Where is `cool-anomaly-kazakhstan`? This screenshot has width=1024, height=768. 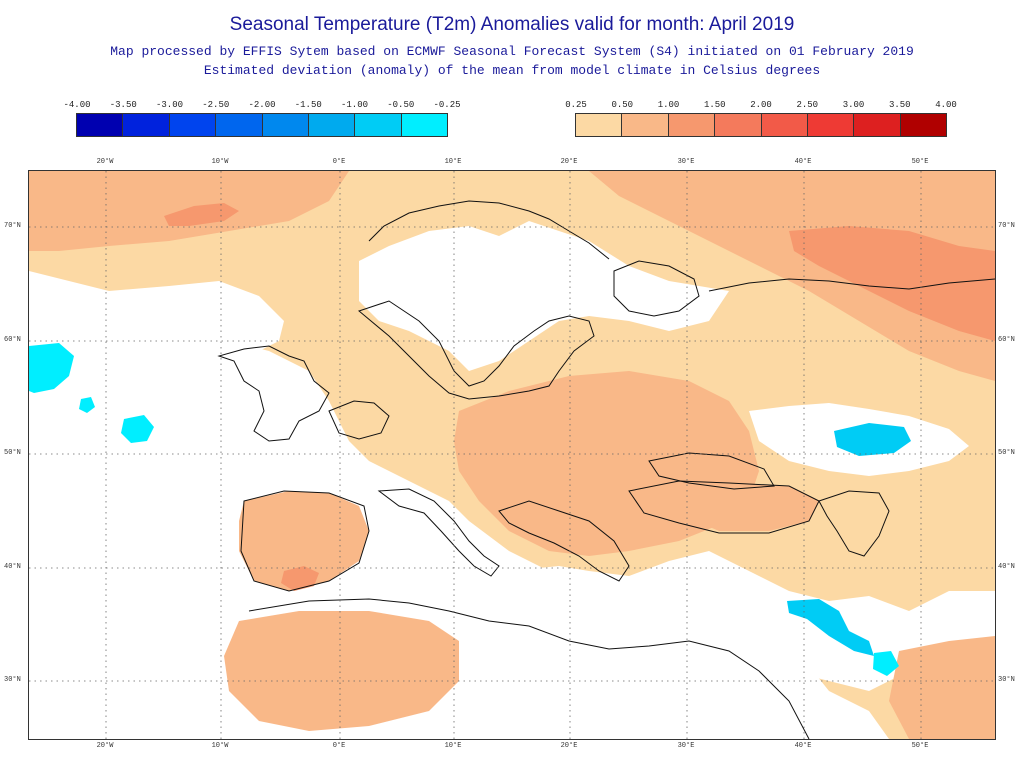
cool-anomaly-kazakhstan is located at coordinates (872, 439).